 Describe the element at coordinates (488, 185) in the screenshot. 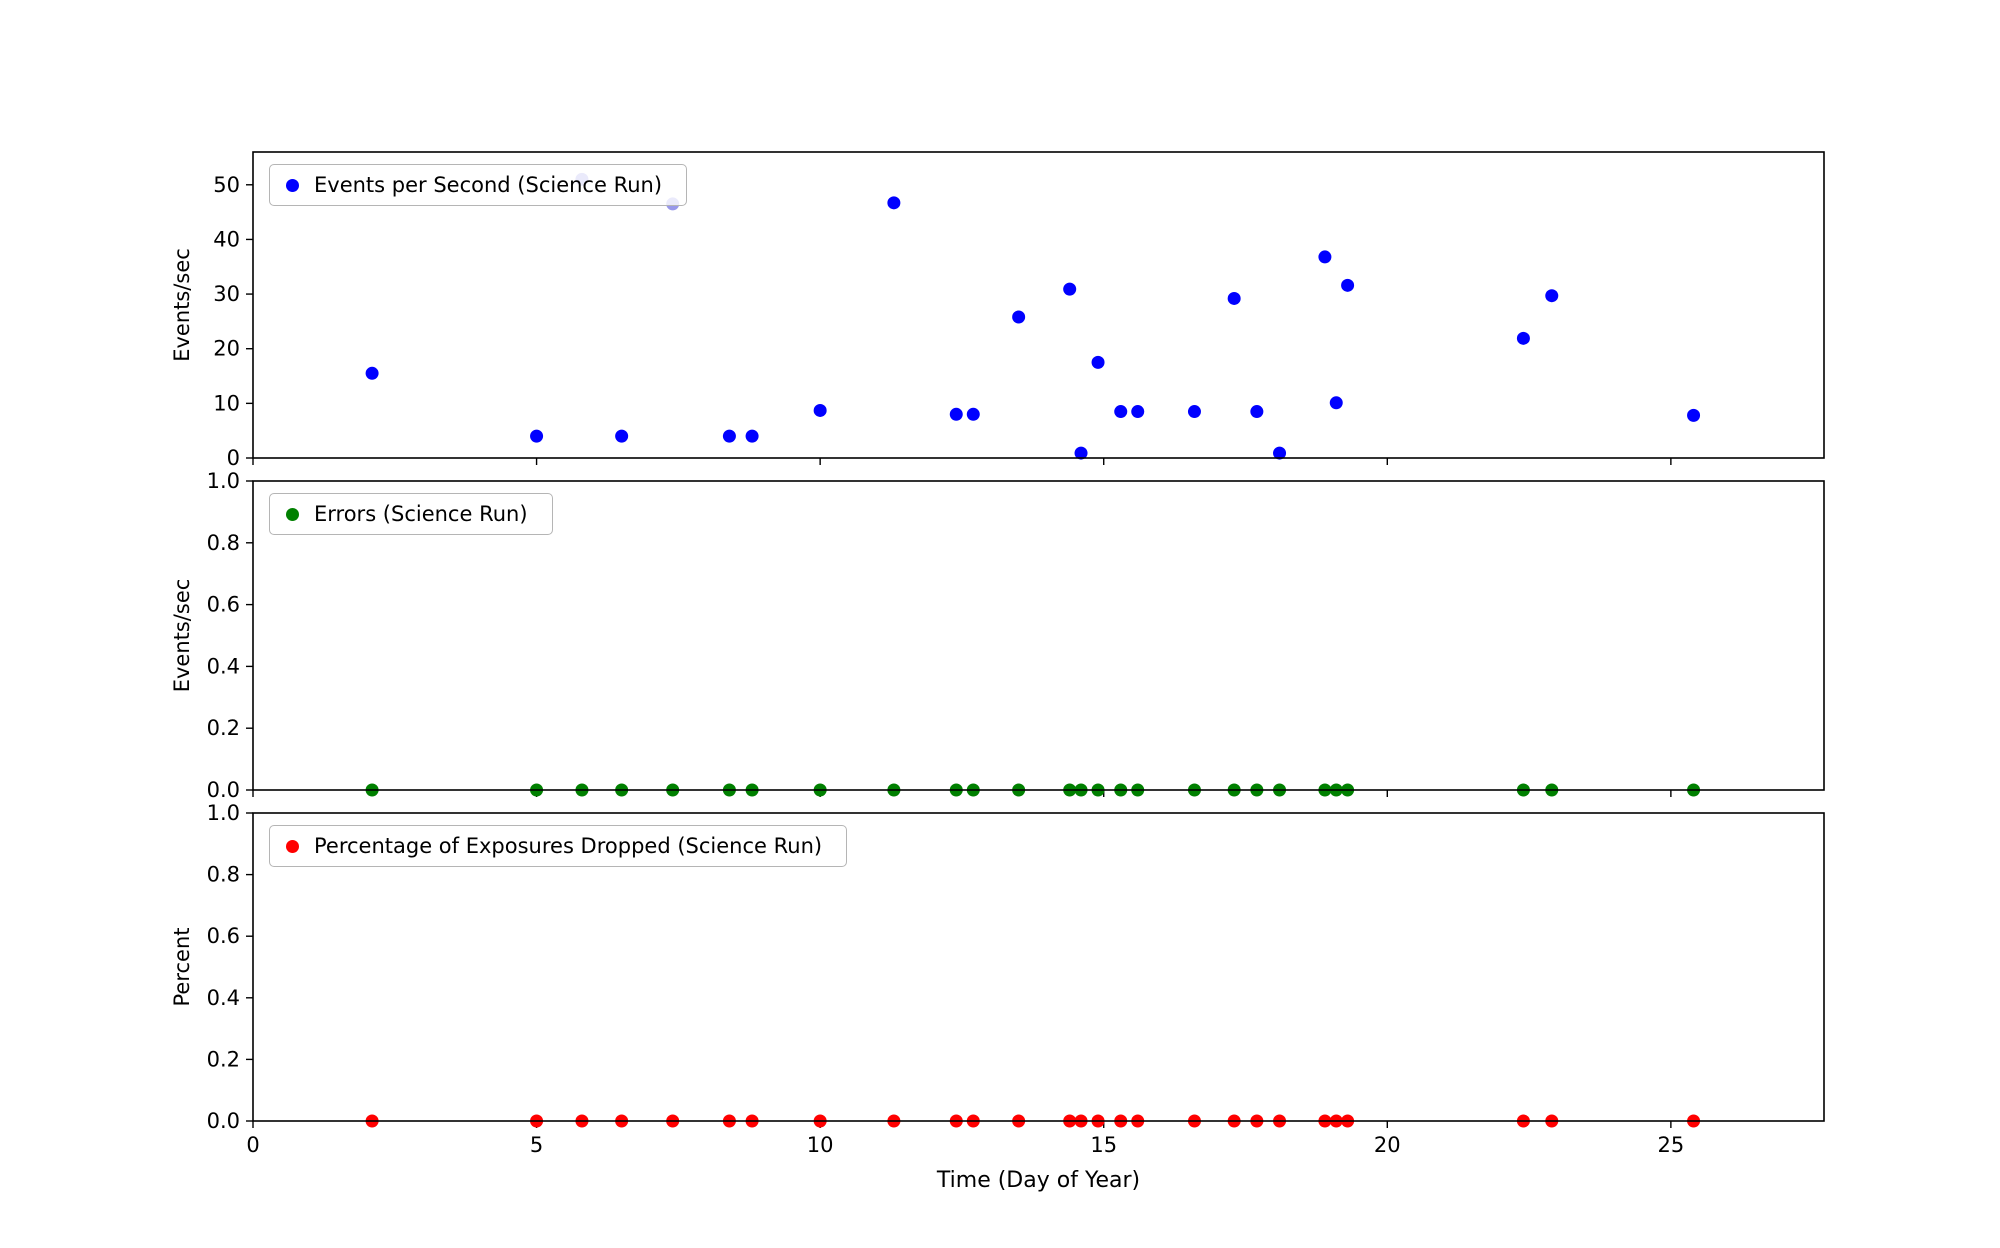

I see `legend-label: Events per Second (Science Run)` at that location.